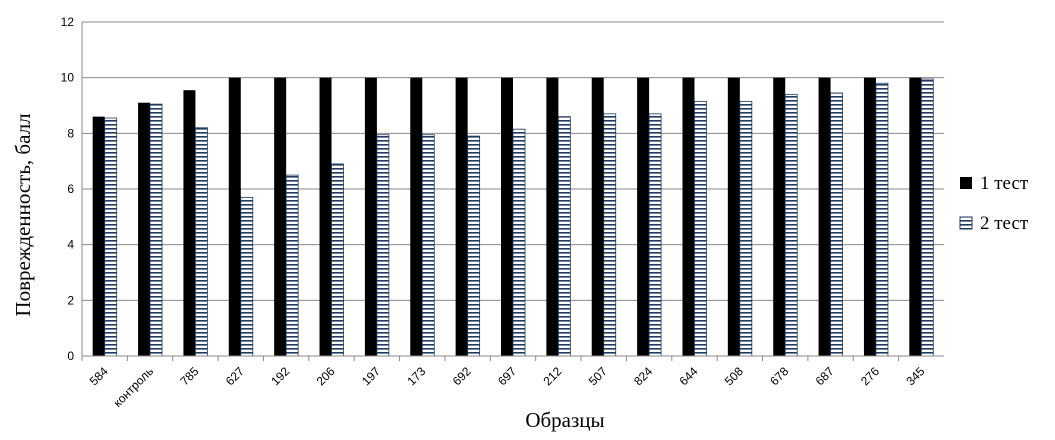  What do you see at coordinates (779, 376) in the screenshot?
I see `x-tick-label: 678` at bounding box center [779, 376].